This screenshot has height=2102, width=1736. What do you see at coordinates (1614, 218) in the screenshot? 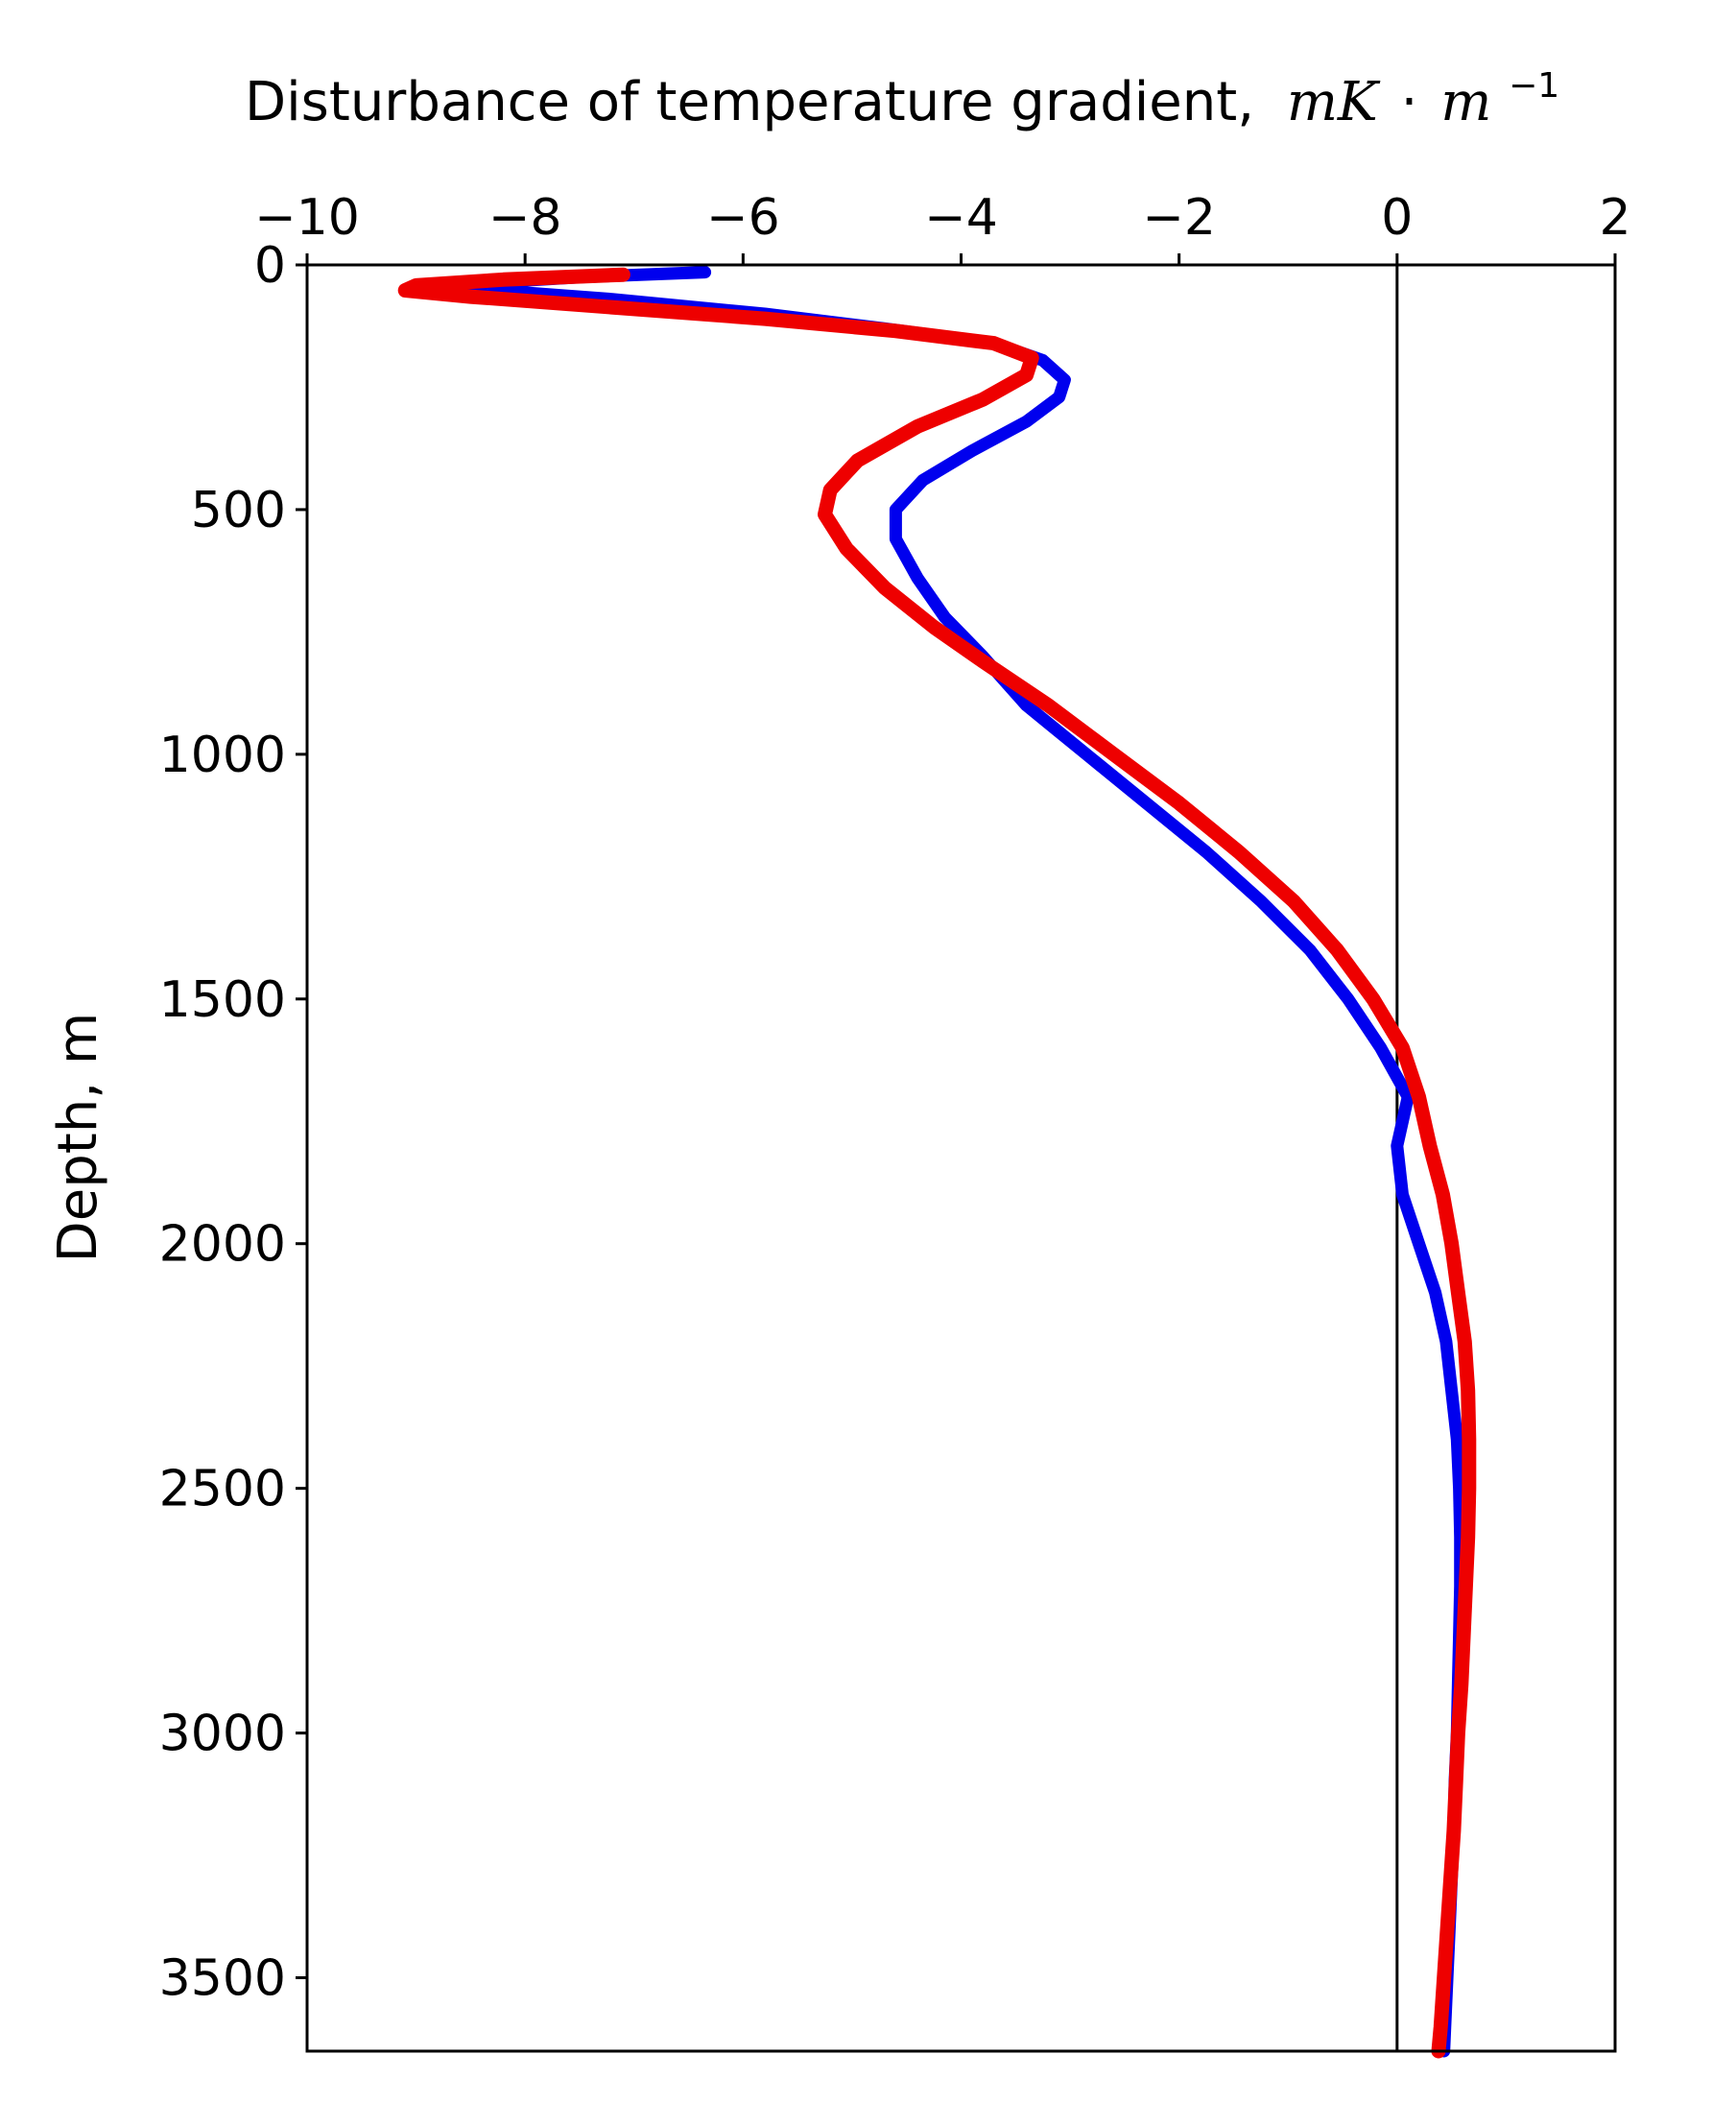
I see `x-tick-label: 2` at bounding box center [1614, 218].